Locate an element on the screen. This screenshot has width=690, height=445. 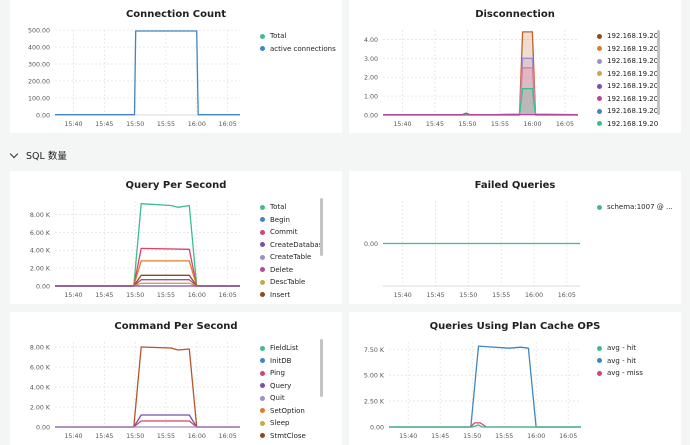
y-tick-label: 5.00 K is located at coordinates (374, 376).